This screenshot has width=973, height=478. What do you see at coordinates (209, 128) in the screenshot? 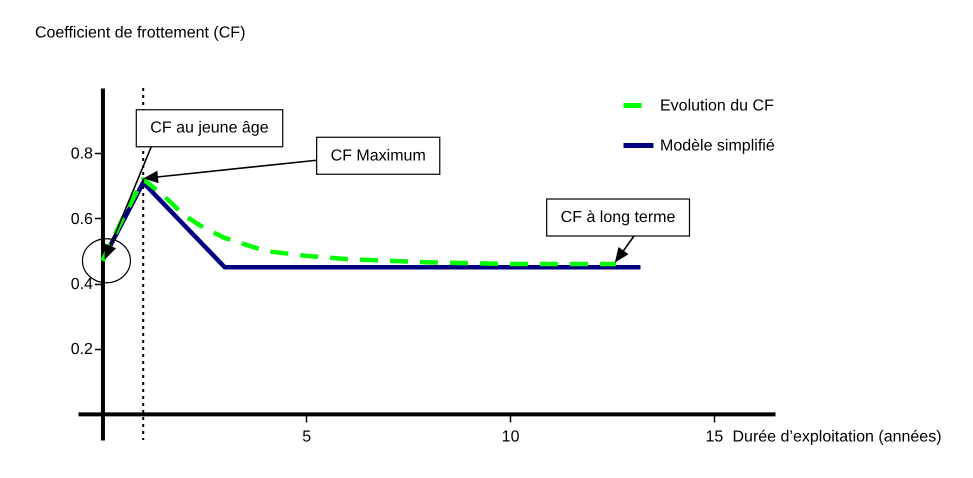
I see `annotation: CF au jeune âge` at bounding box center [209, 128].